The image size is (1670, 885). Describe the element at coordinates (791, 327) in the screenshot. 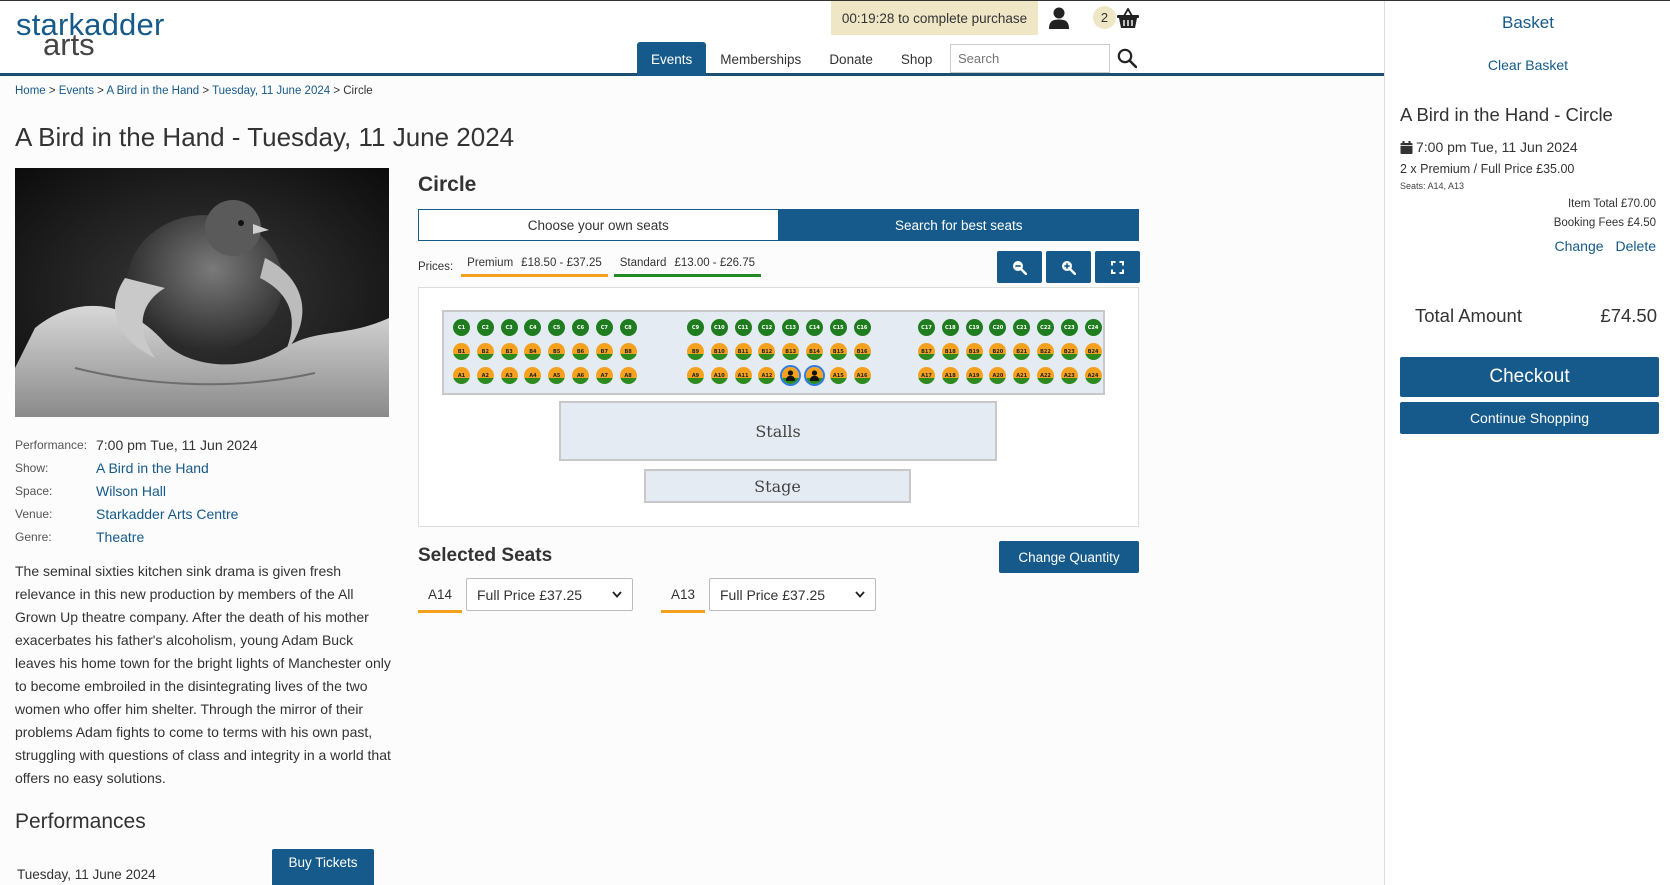

I see `seat-C13: C13` at that location.